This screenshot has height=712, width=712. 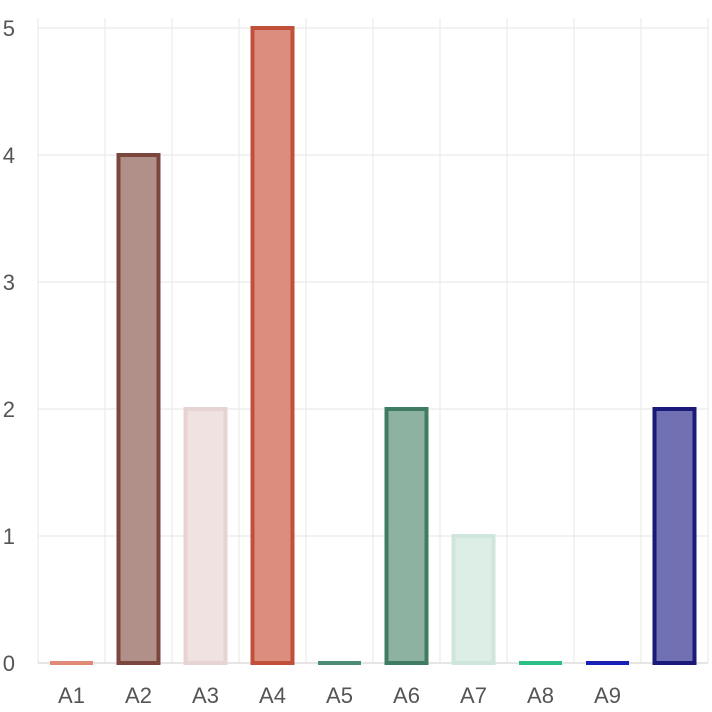 I want to click on x-tick-label: A3, so click(x=205, y=695).